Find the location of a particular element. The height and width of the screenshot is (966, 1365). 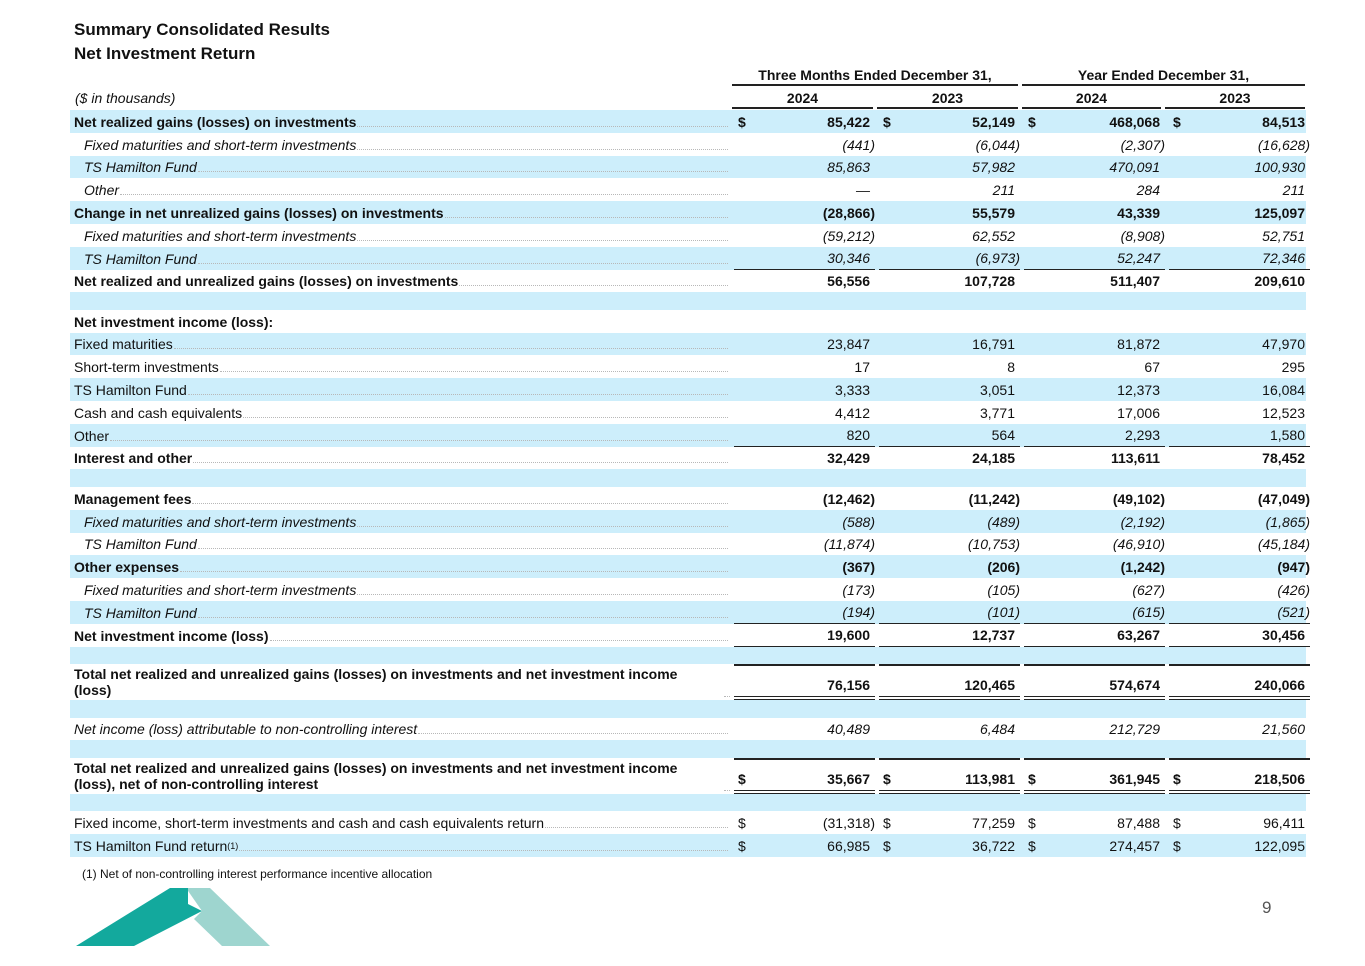

value-cell: 62,552 is located at coordinates (949, 235).